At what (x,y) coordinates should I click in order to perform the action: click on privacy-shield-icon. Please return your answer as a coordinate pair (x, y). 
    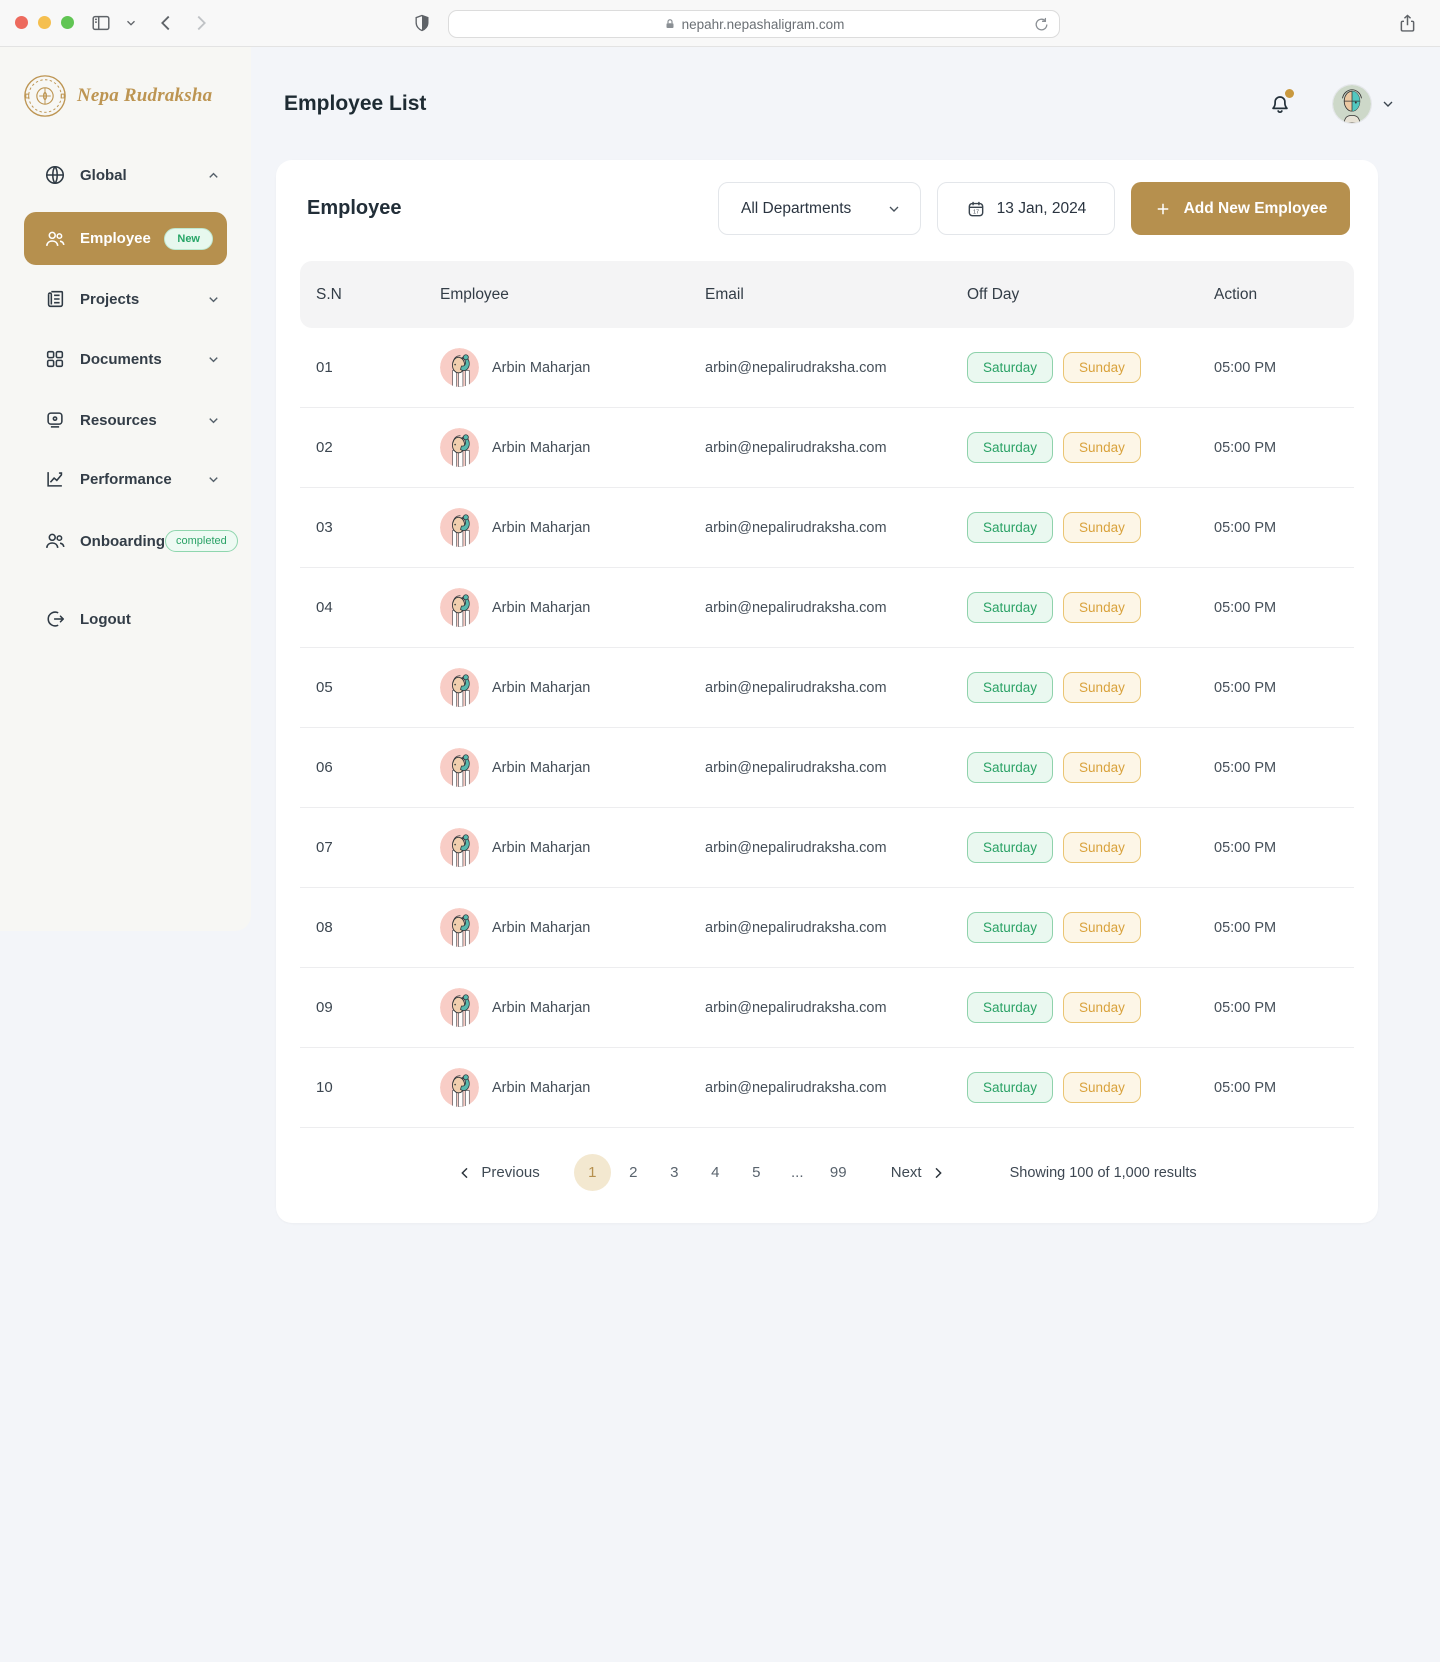
    Looking at the image, I should click on (422, 23).